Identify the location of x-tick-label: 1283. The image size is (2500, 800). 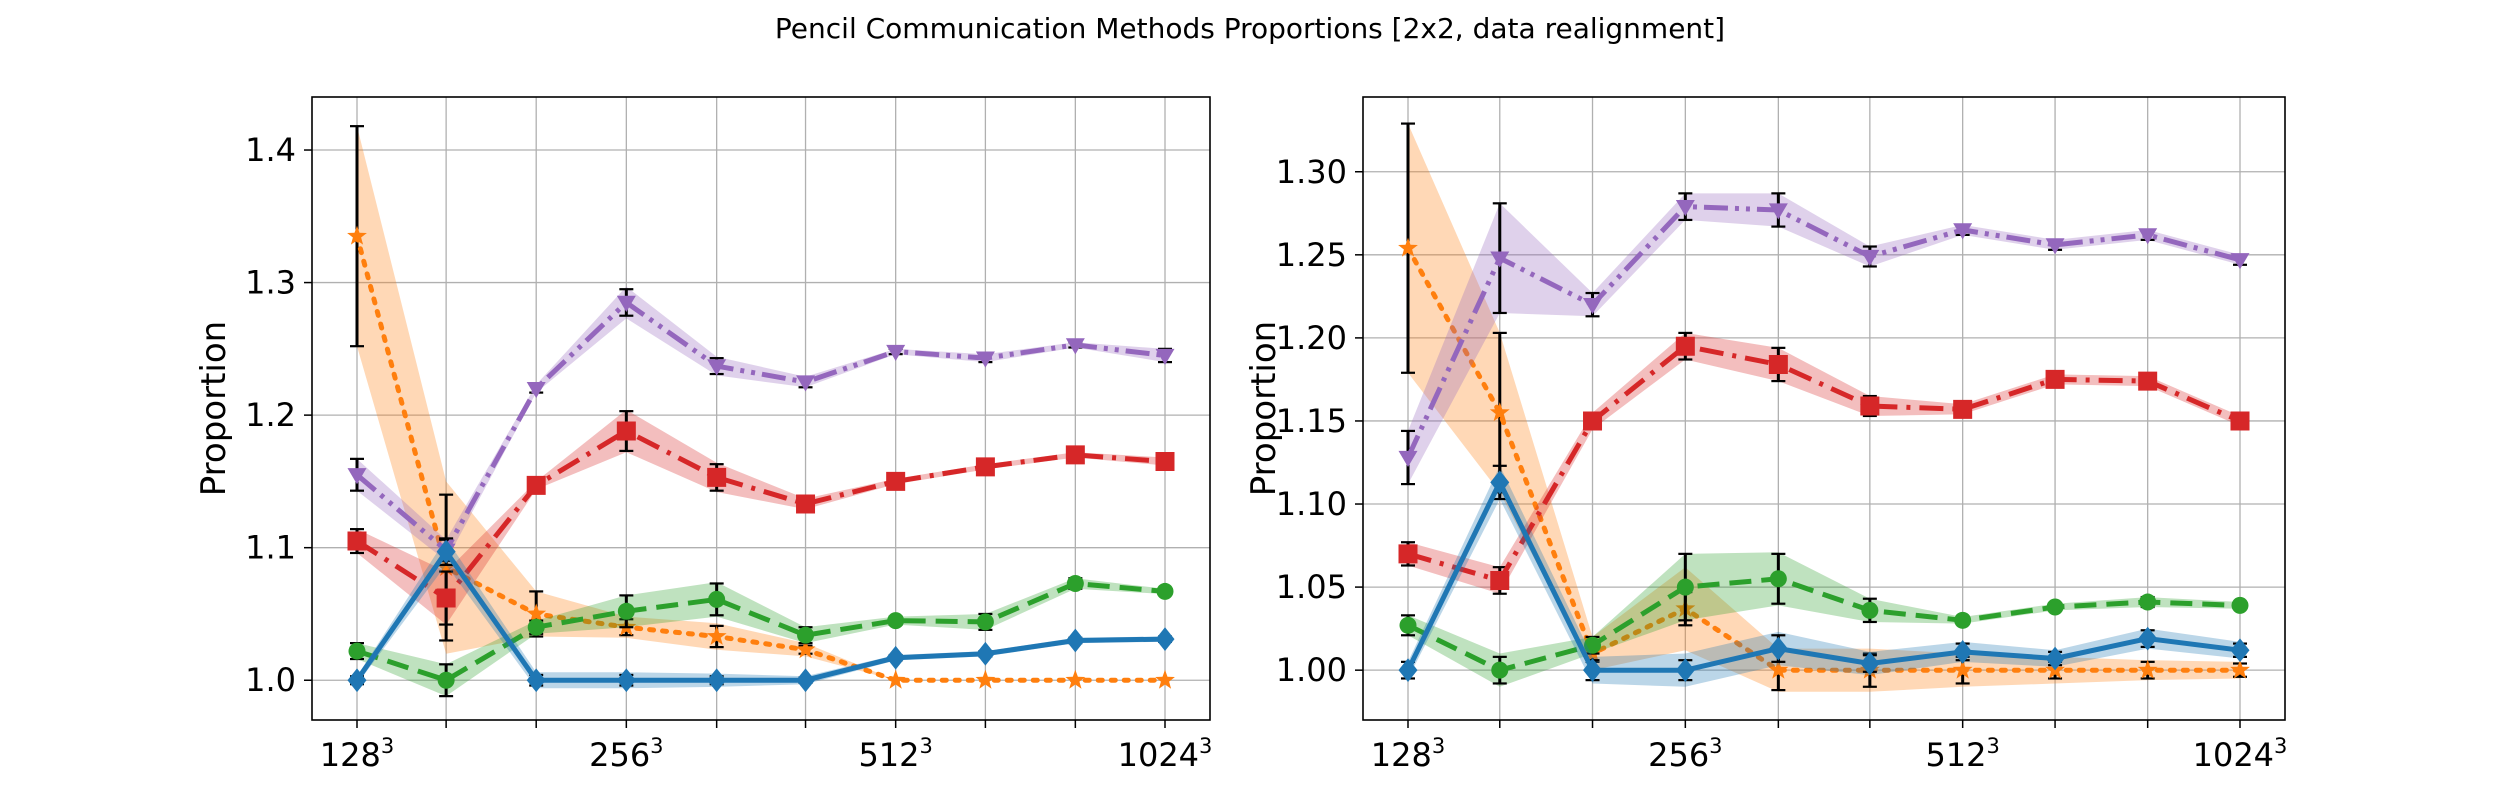
(1408, 754).